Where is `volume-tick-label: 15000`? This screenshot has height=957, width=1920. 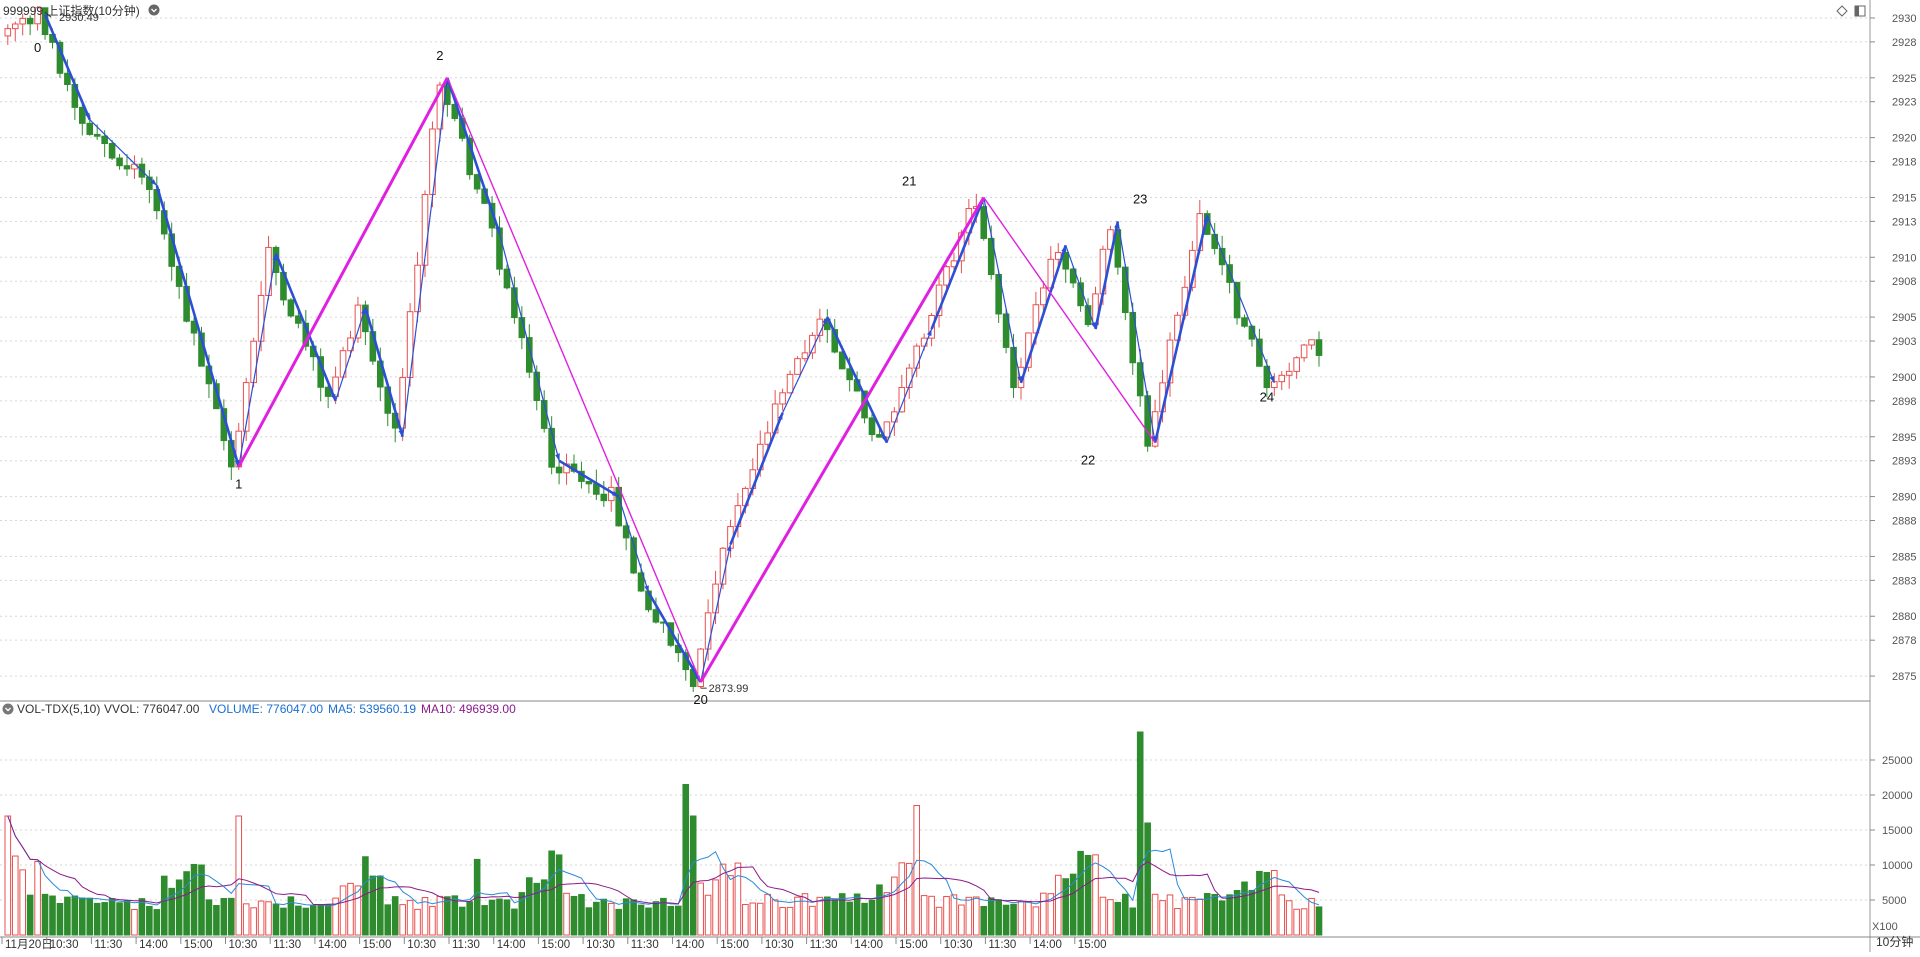 volume-tick-label: 15000 is located at coordinates (1897, 831).